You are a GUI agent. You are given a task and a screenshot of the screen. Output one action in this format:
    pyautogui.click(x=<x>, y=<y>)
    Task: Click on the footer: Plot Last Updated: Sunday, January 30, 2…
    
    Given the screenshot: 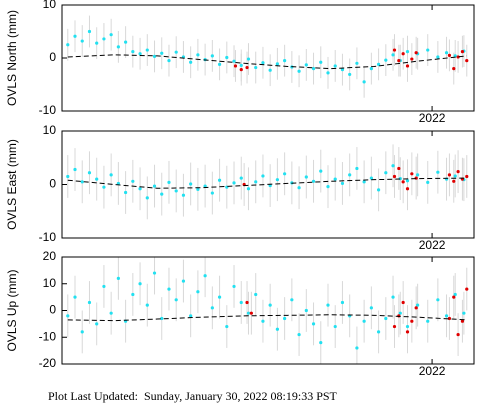 What is the action you would take?
    pyautogui.click(x=193, y=396)
    